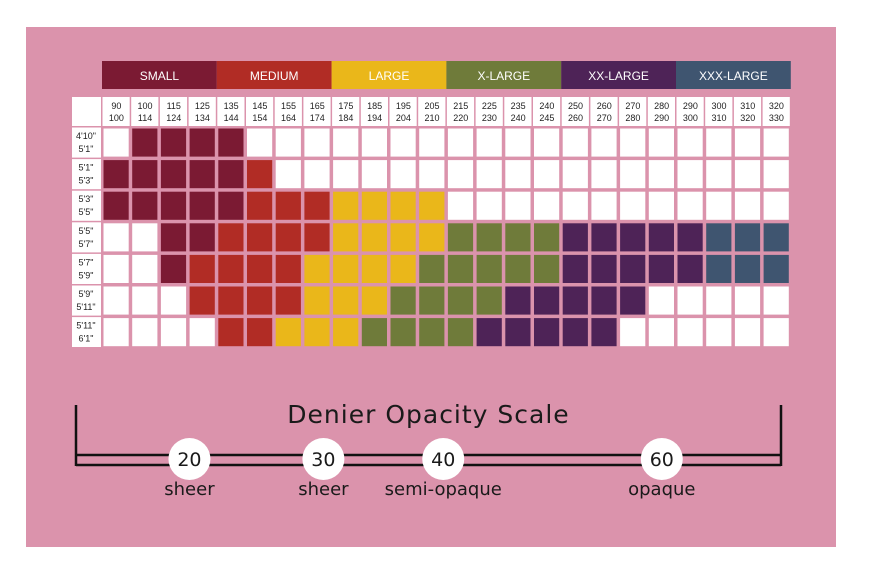  What do you see at coordinates (259, 118) in the screenshot?
I see `weight-to-label: 154` at bounding box center [259, 118].